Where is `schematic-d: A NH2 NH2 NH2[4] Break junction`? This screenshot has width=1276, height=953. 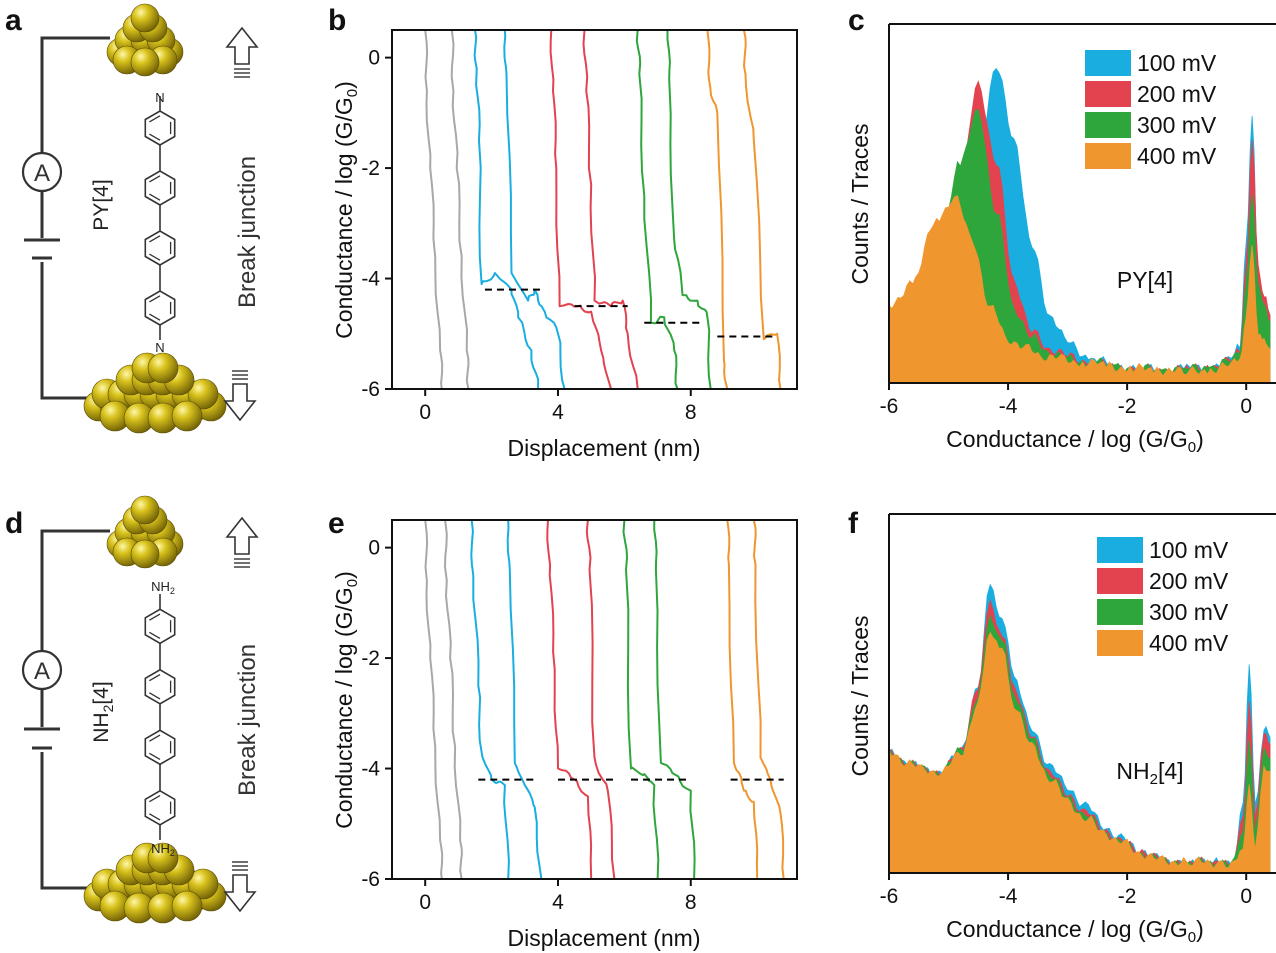 schematic-d: A NH2 NH2 NH2[4] Break junction is located at coordinates (141, 709).